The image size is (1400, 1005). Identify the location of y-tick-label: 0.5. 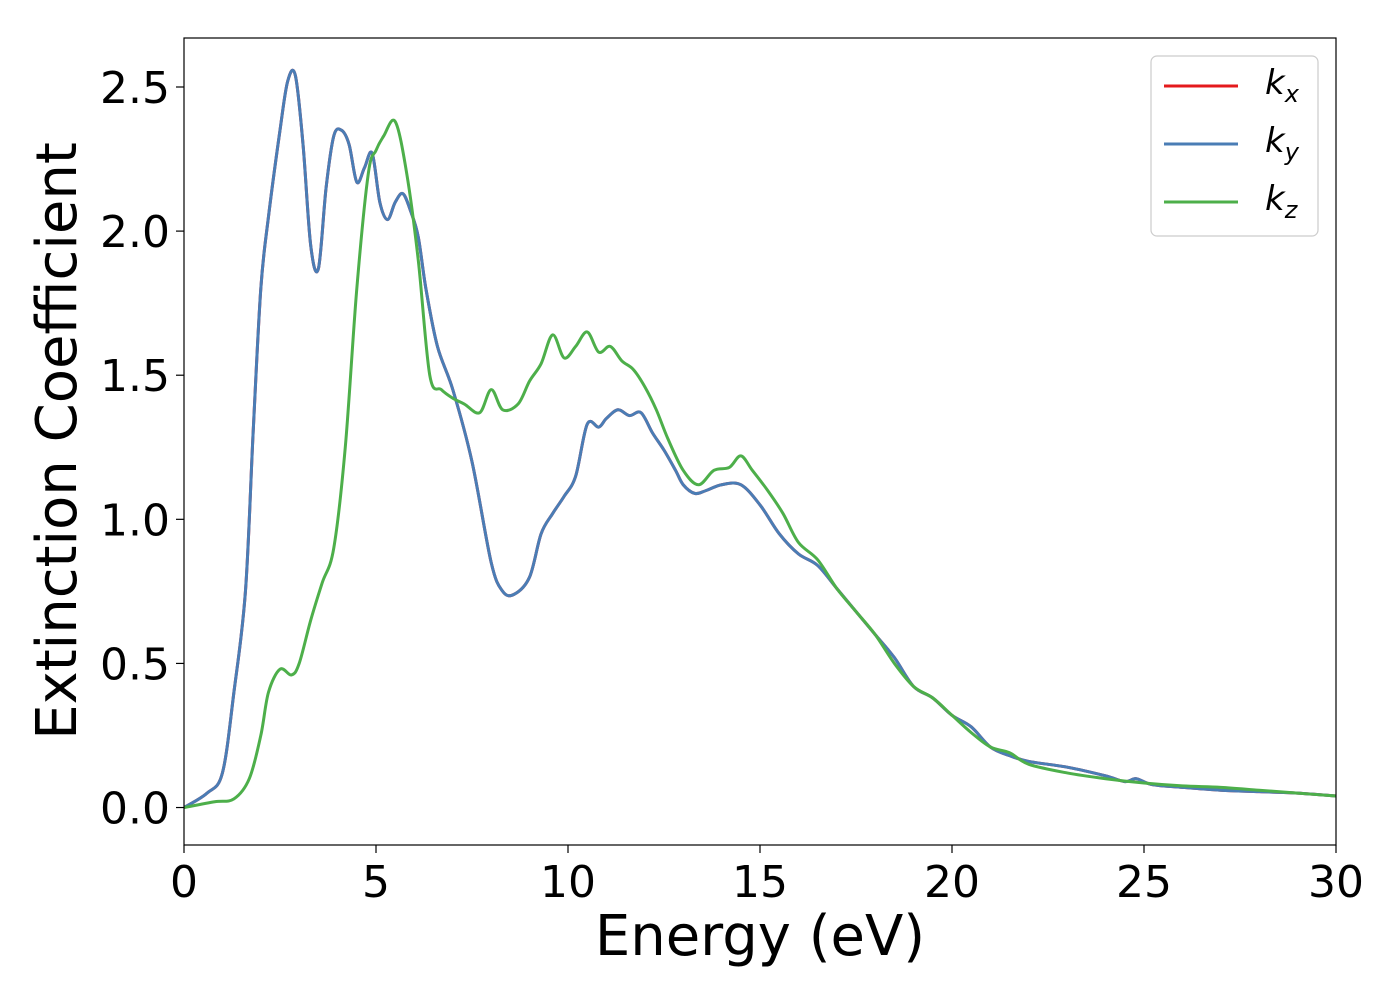
(135, 664).